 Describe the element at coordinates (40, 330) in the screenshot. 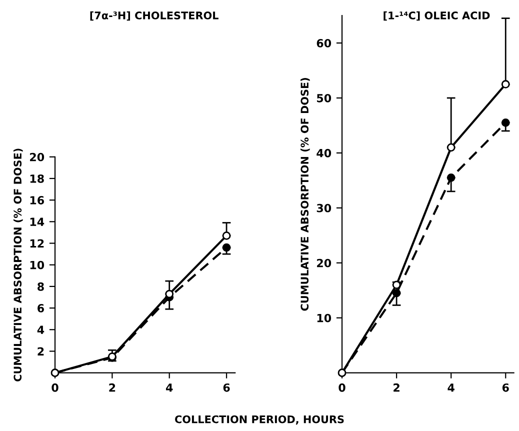

I see `y-tick-label: 4` at that location.